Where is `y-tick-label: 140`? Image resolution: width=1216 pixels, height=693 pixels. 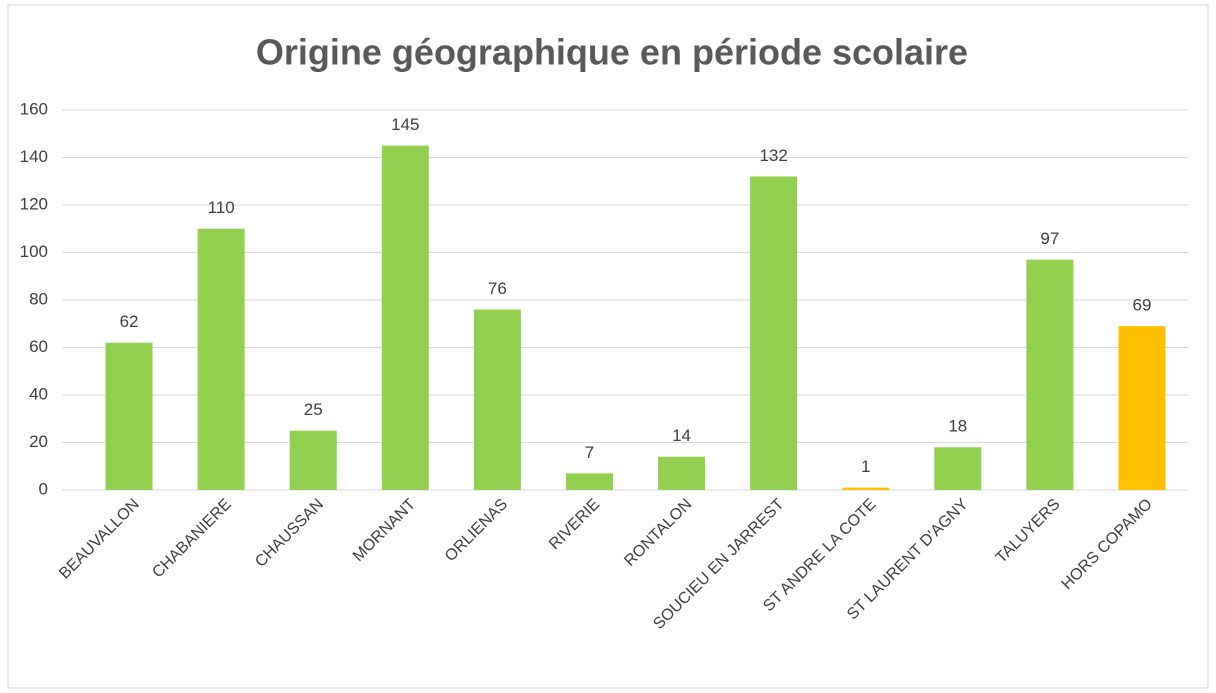 y-tick-label: 140 is located at coordinates (34, 156).